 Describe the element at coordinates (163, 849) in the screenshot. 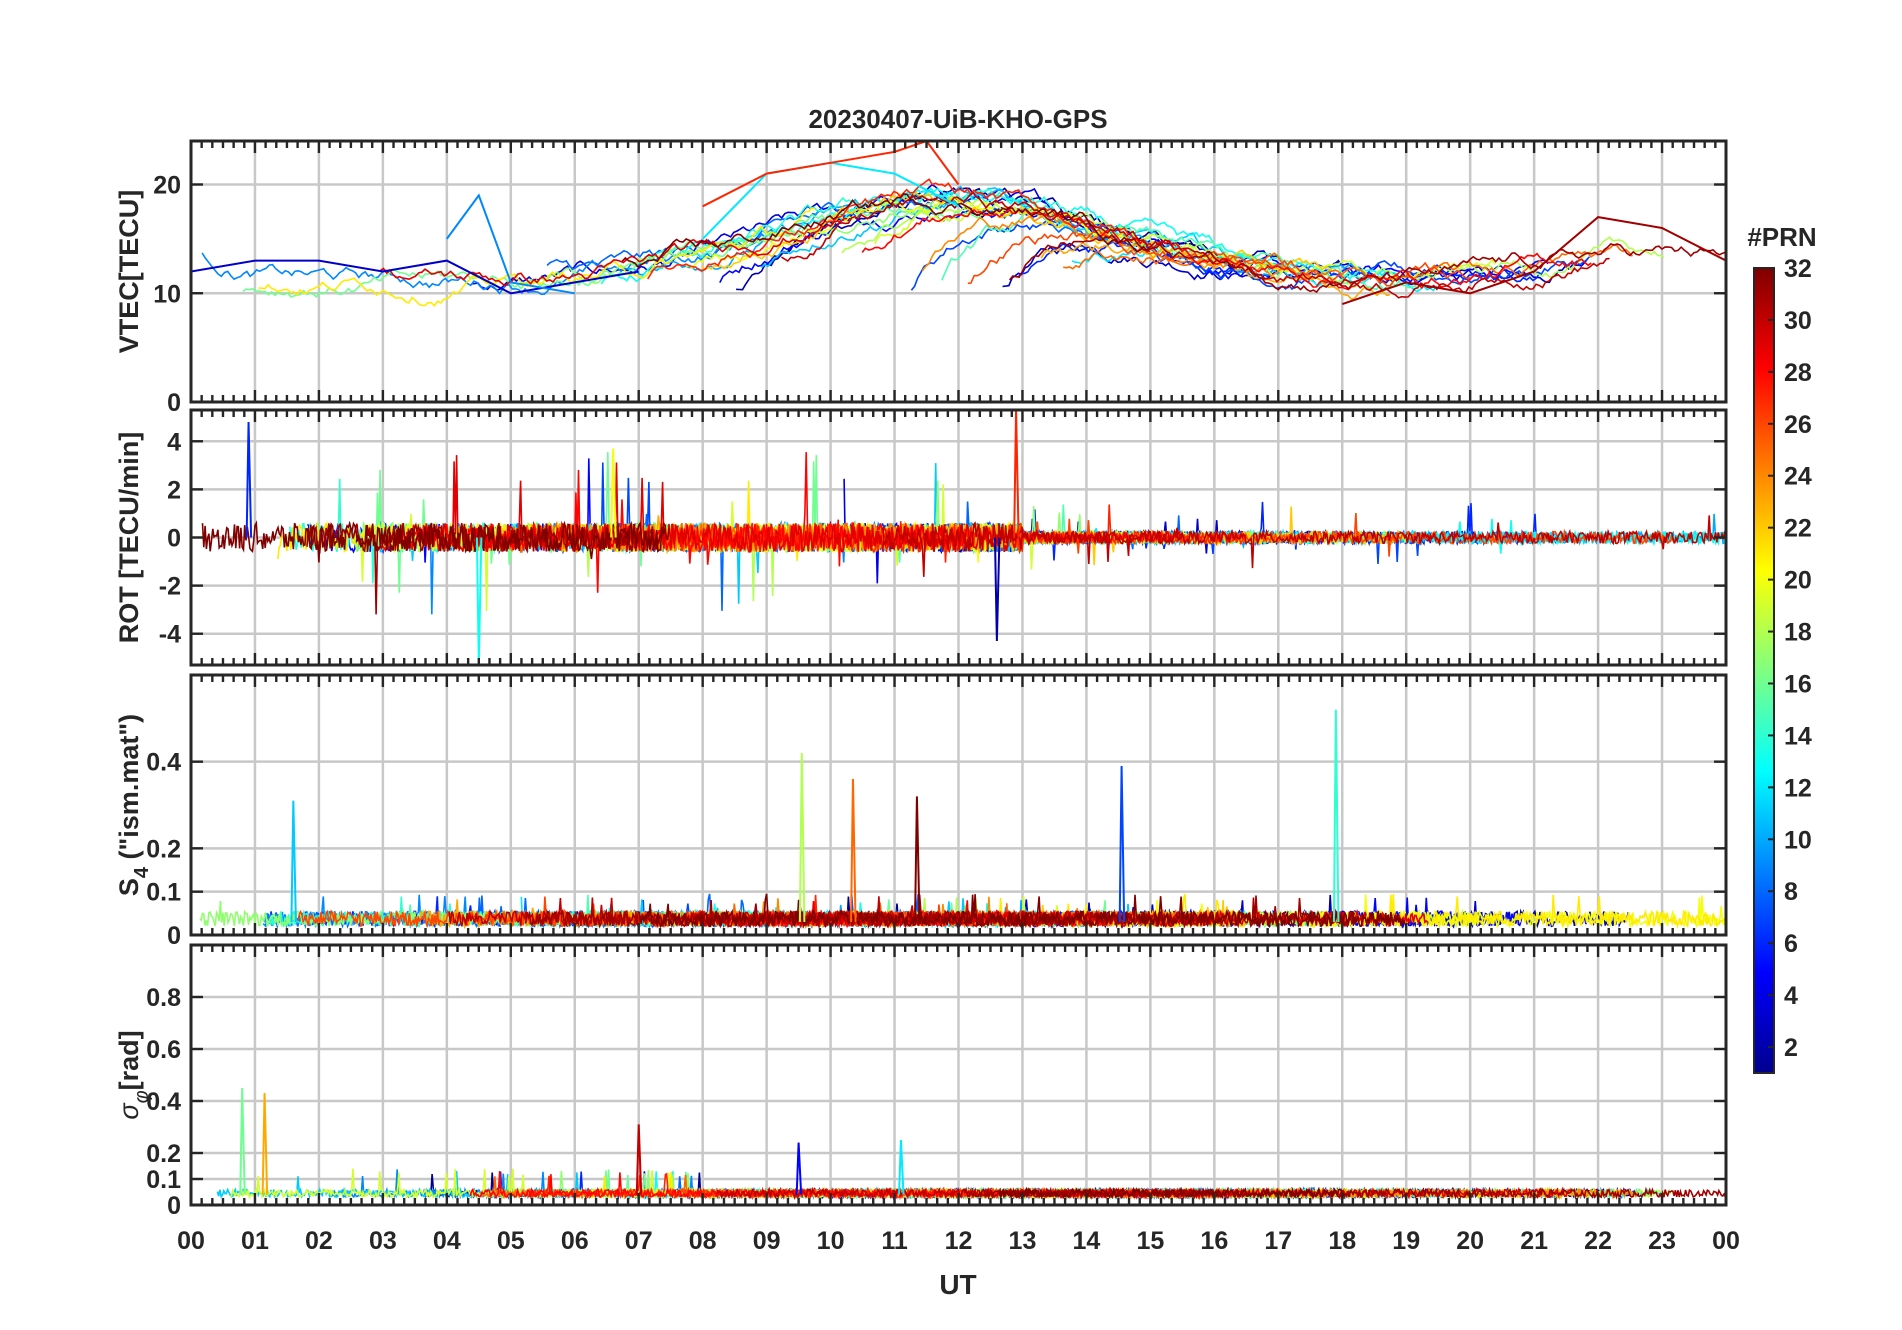

I see `y-tick-label: 0.2` at that location.